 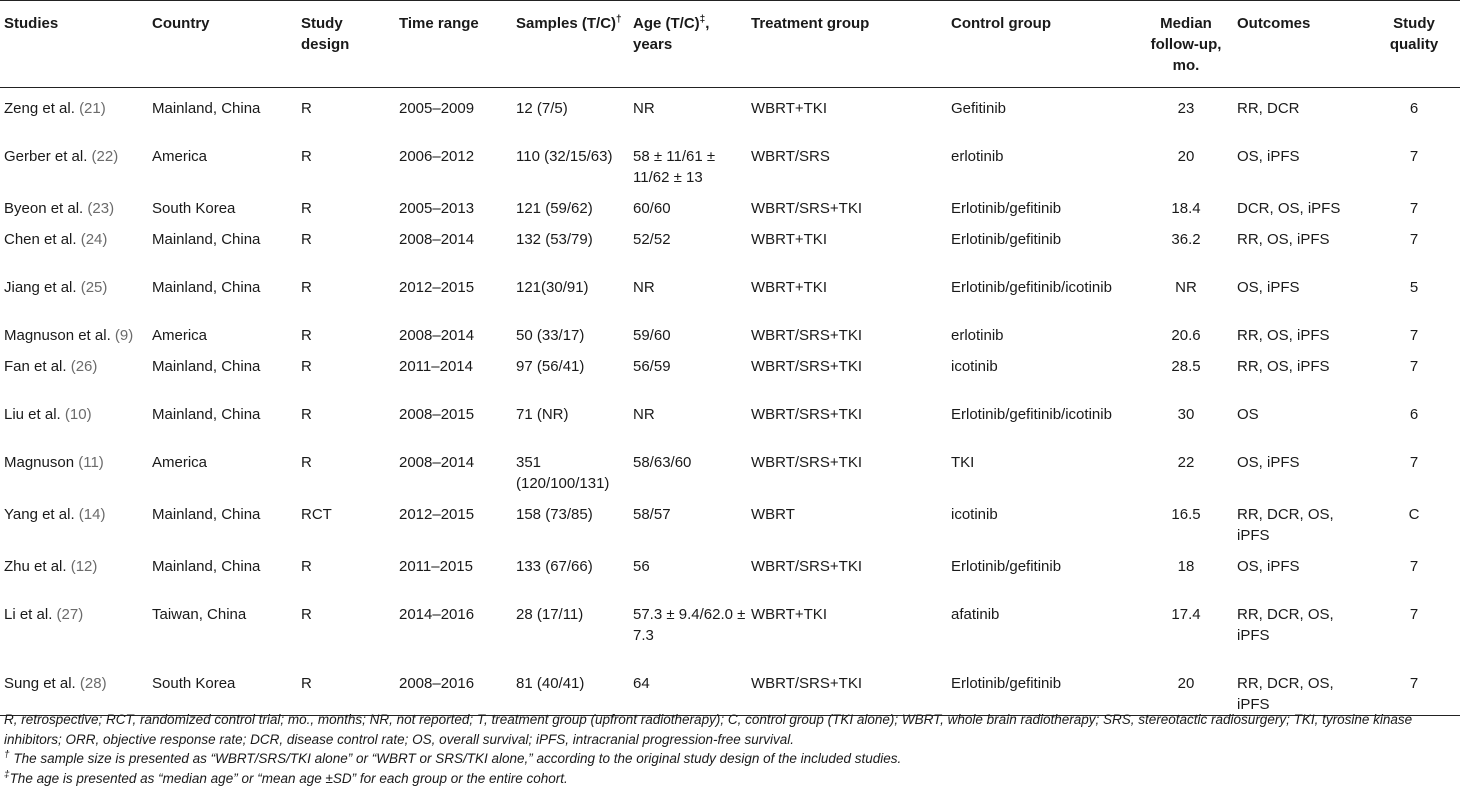 I want to click on cell-study: Magnuson (11), so click(x=74, y=468).